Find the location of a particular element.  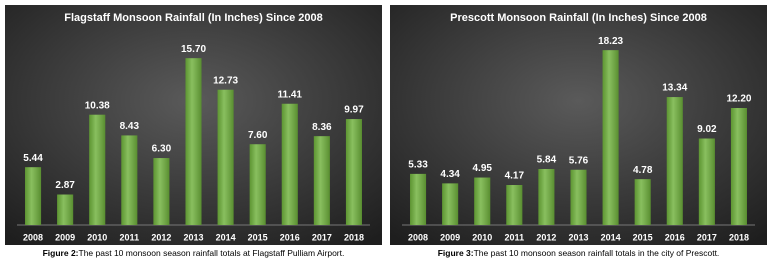

value-label: 4.17 is located at coordinates (515, 176).